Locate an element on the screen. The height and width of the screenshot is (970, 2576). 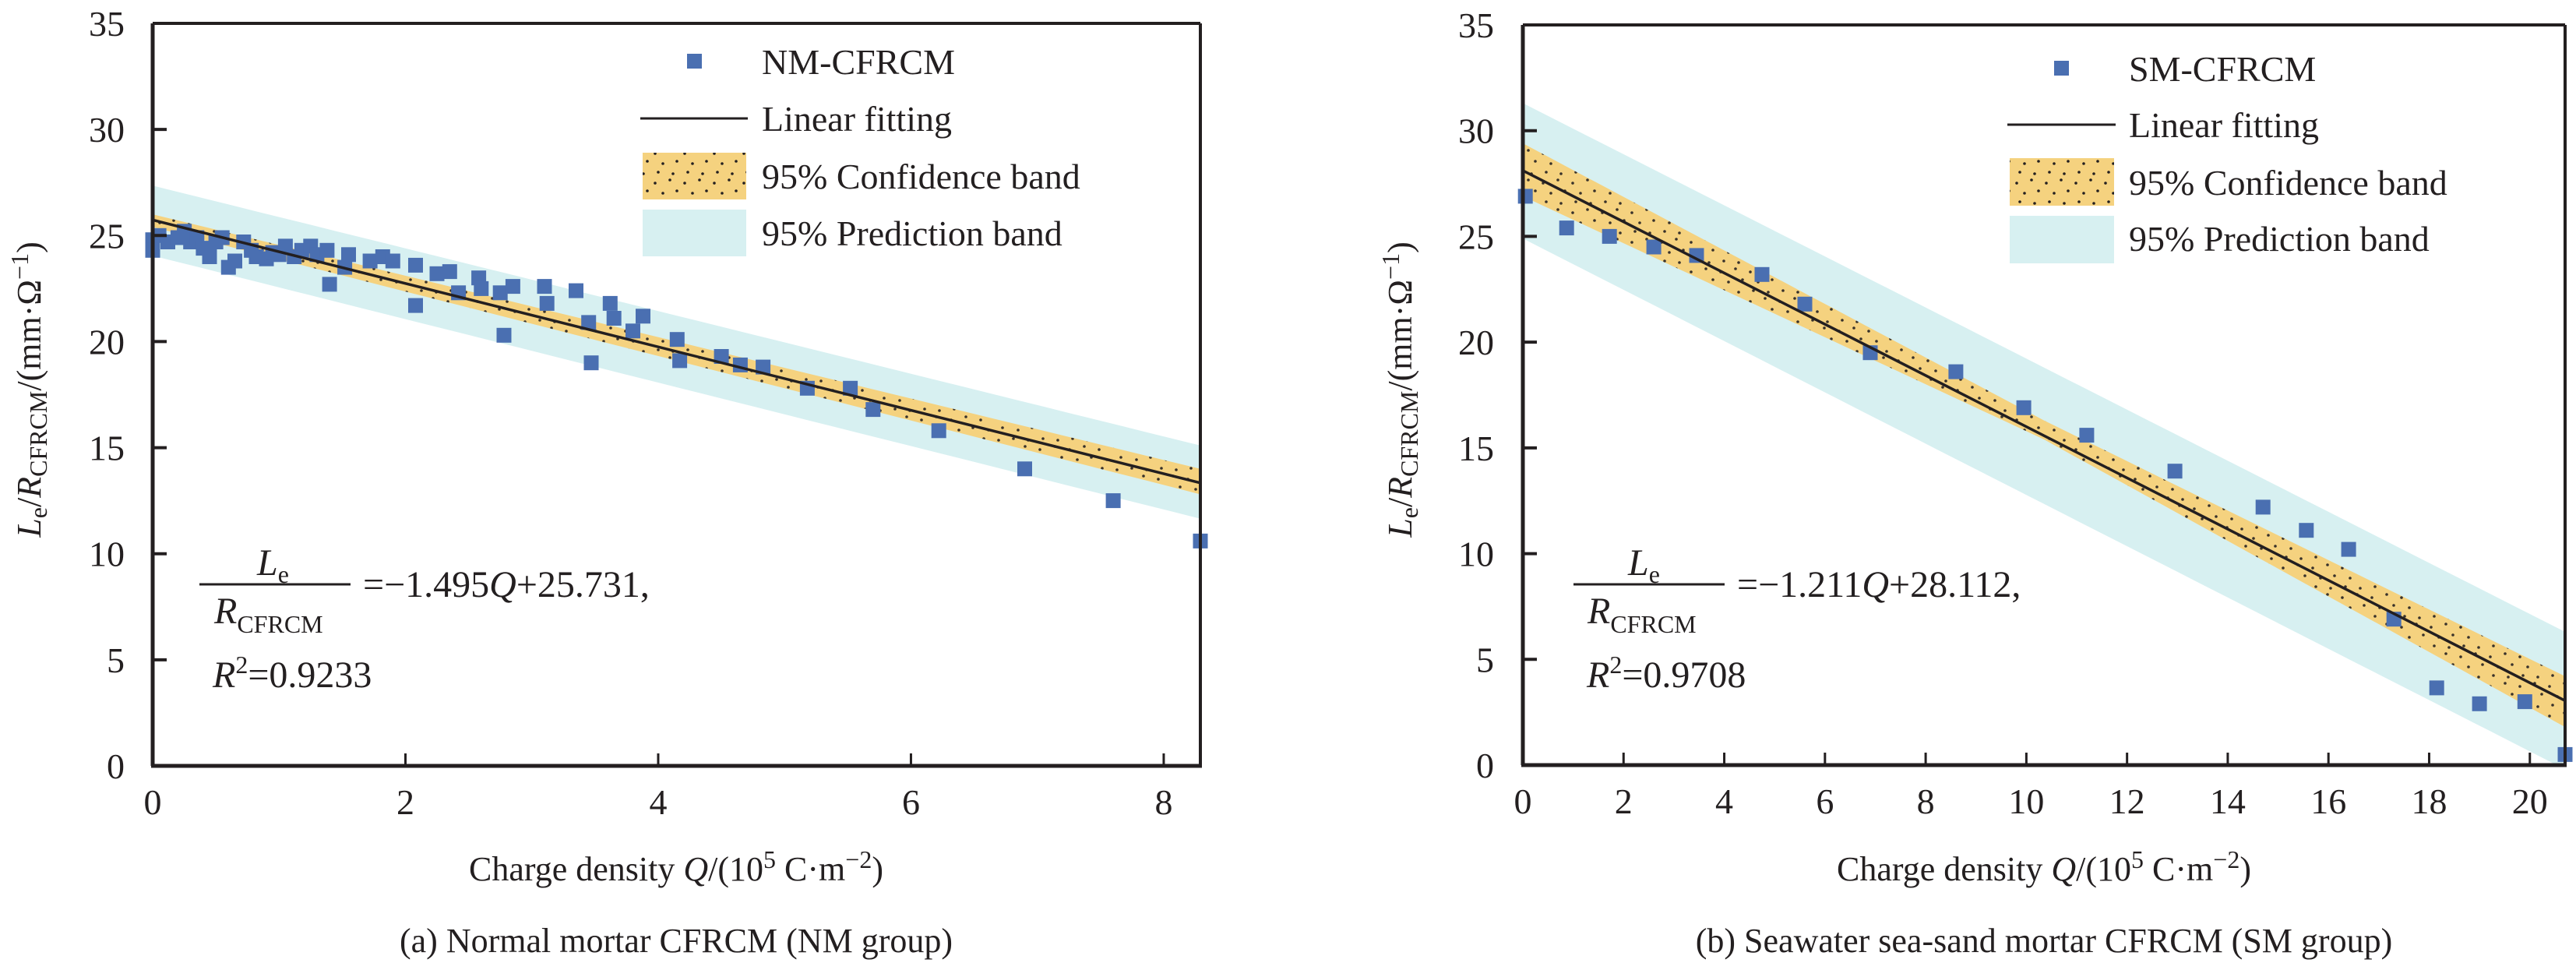
data-points is located at coordinates (676, 386).